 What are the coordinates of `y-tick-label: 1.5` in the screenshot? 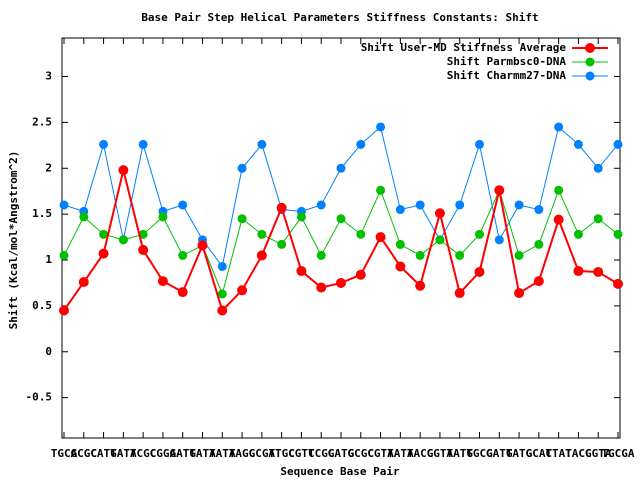 It's located at (42, 213).